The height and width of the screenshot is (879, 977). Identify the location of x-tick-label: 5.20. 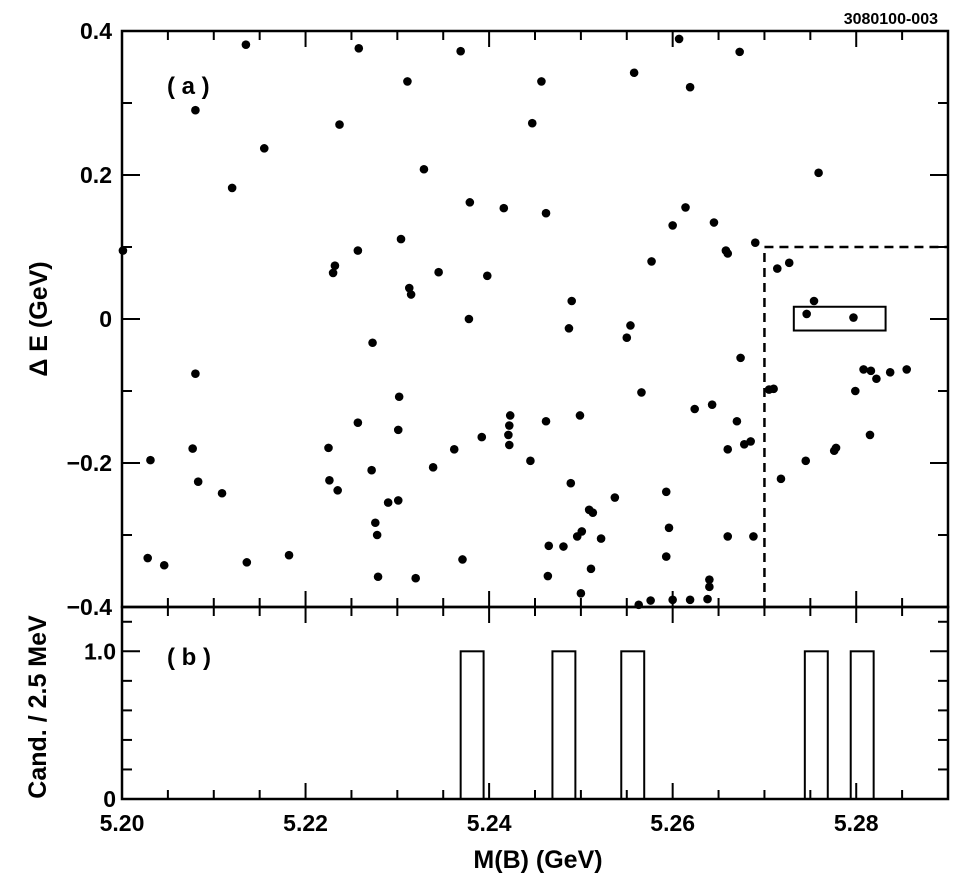
(122, 823).